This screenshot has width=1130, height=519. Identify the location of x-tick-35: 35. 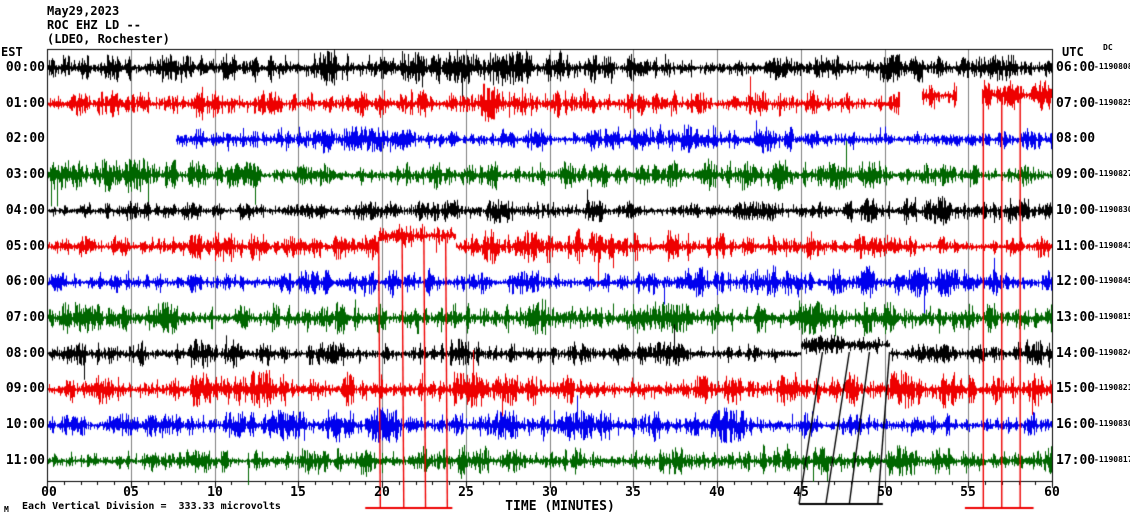
(633, 492).